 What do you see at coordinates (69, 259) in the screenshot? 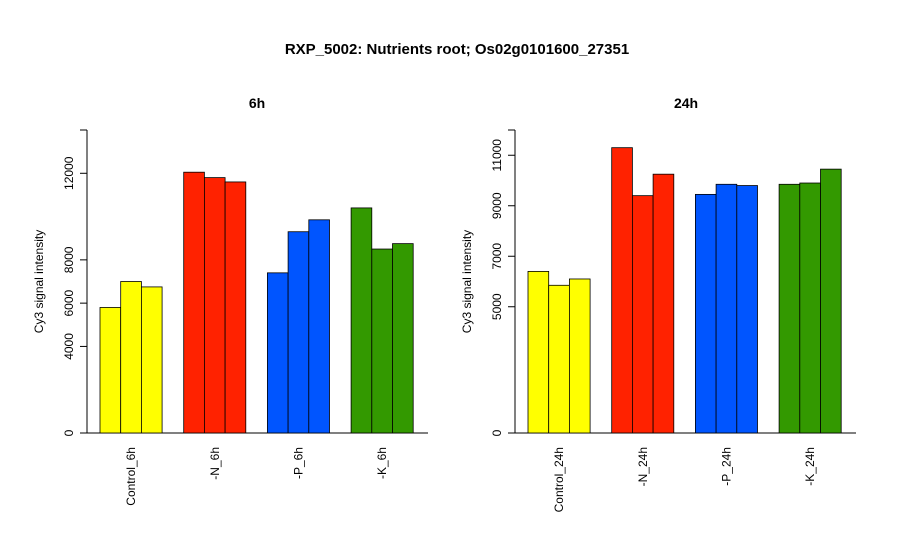
I see `y-tick-label: 8000` at bounding box center [69, 259].